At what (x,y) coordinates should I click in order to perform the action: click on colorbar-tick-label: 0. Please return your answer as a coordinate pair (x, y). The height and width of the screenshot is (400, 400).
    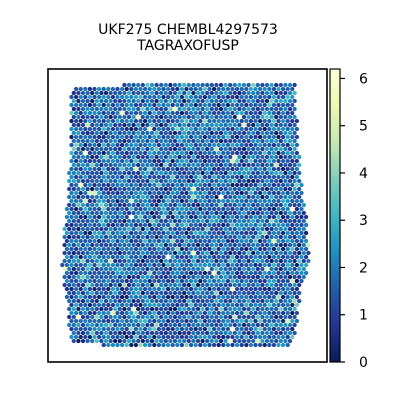
    Looking at the image, I should click on (363, 363).